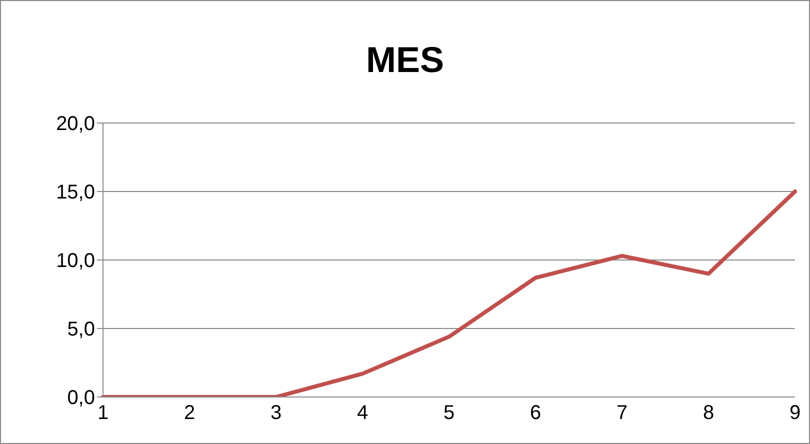 The height and width of the screenshot is (444, 810). What do you see at coordinates (75, 124) in the screenshot?
I see `y-tick-label: 20,0` at bounding box center [75, 124].